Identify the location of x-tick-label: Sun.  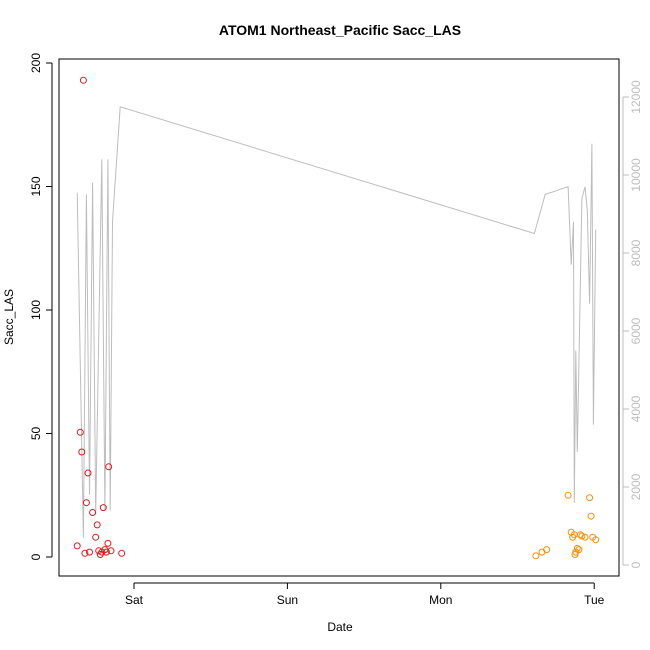
(287, 600).